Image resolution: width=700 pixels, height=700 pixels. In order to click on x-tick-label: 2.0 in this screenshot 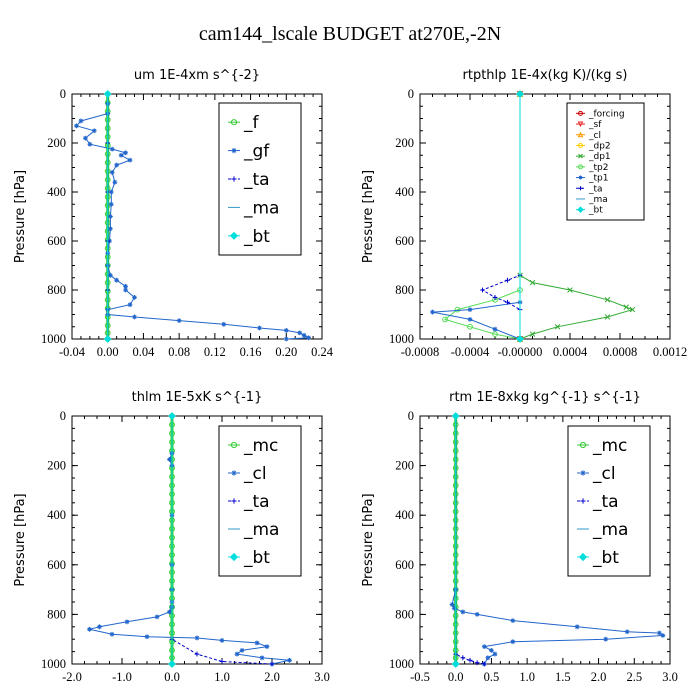, I will do `click(599, 677)`.